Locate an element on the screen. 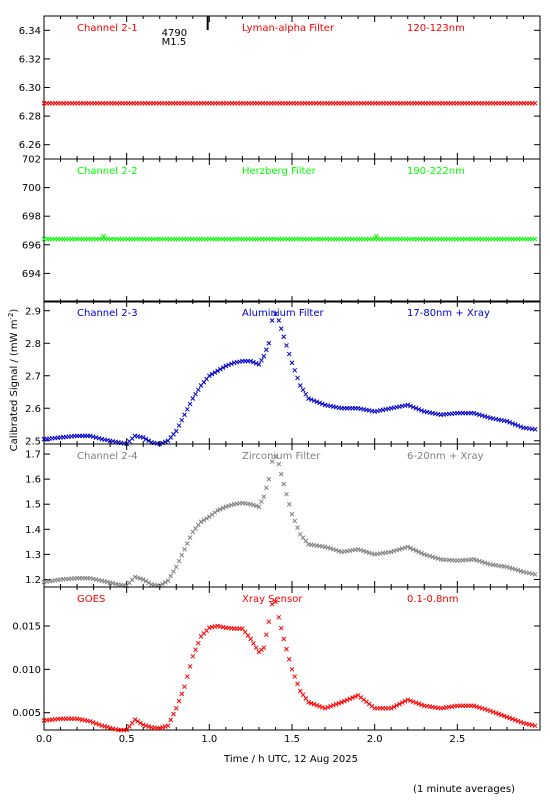 The image size is (550, 800). x-tick-label: 2.0 is located at coordinates (375, 739).